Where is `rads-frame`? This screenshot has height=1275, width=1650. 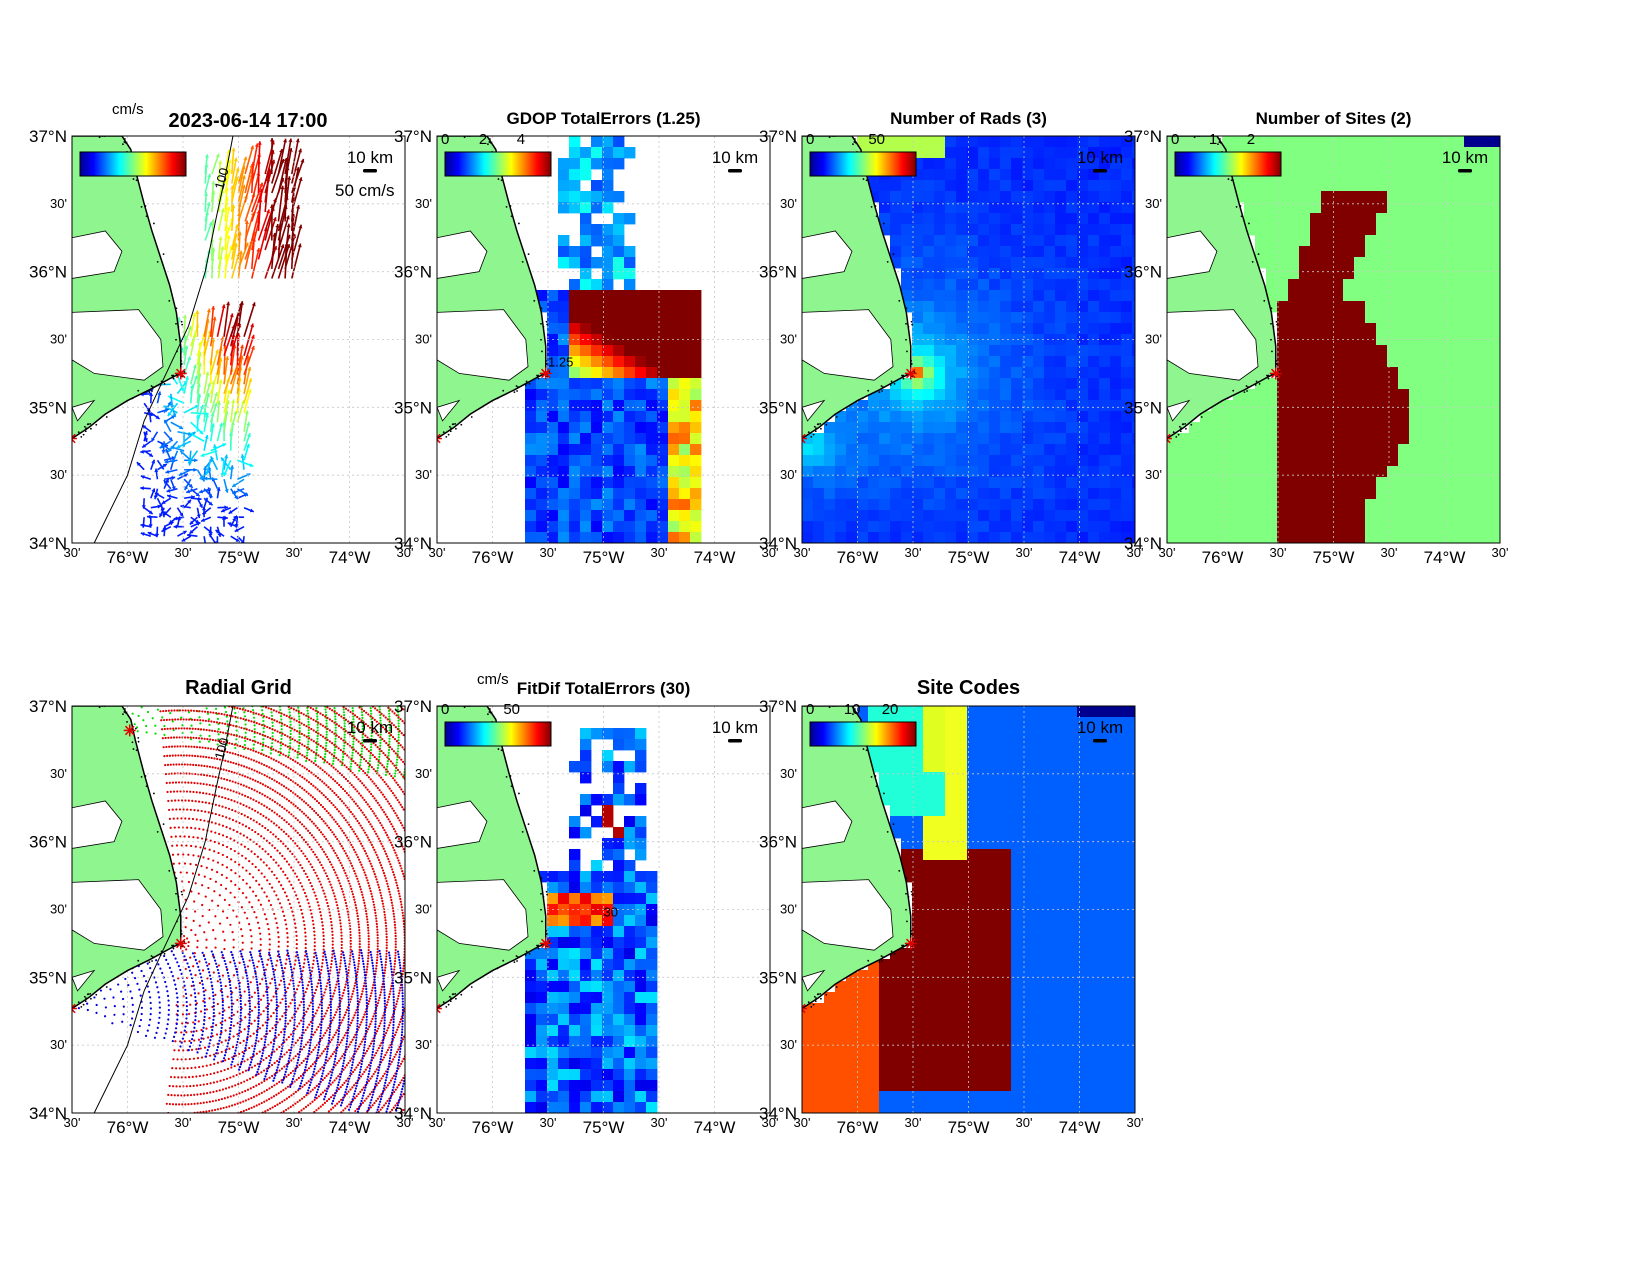
rads-frame is located at coordinates (968, 339).